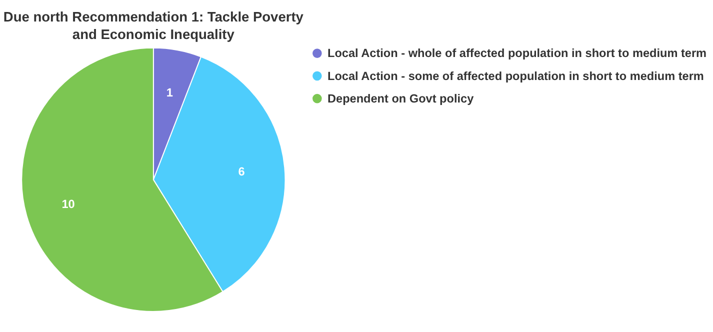  I want to click on data-label: 1, so click(170, 93).